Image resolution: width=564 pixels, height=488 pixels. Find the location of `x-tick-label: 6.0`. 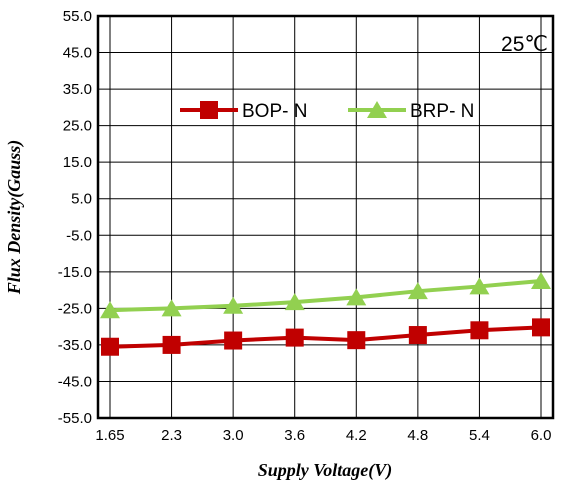

x-tick-label: 6.0 is located at coordinates (541, 435).